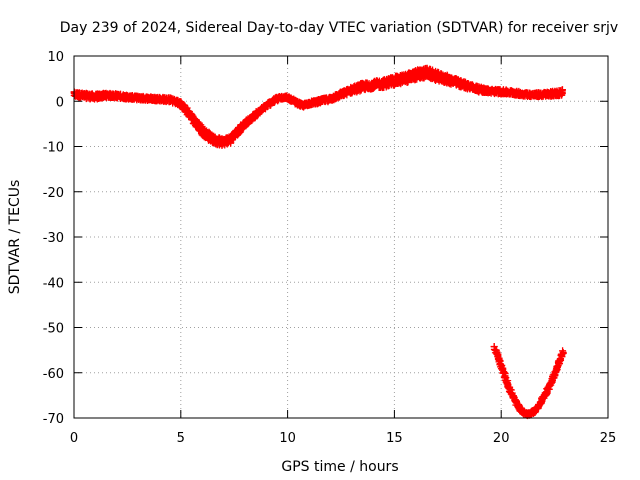 The image size is (640, 480). What do you see at coordinates (53, 148) in the screenshot?
I see `y-tick-label: -10` at bounding box center [53, 148].